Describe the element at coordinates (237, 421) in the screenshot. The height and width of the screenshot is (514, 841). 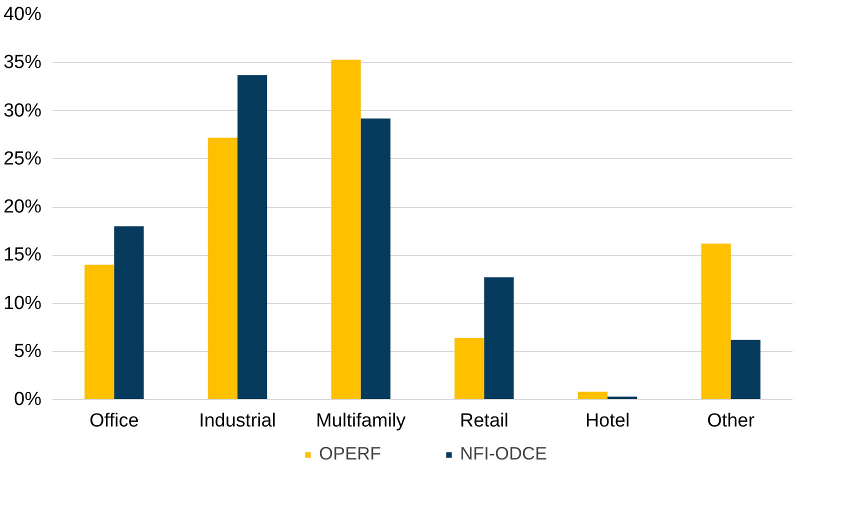
I see `x-tick-label: Industrial` at that location.